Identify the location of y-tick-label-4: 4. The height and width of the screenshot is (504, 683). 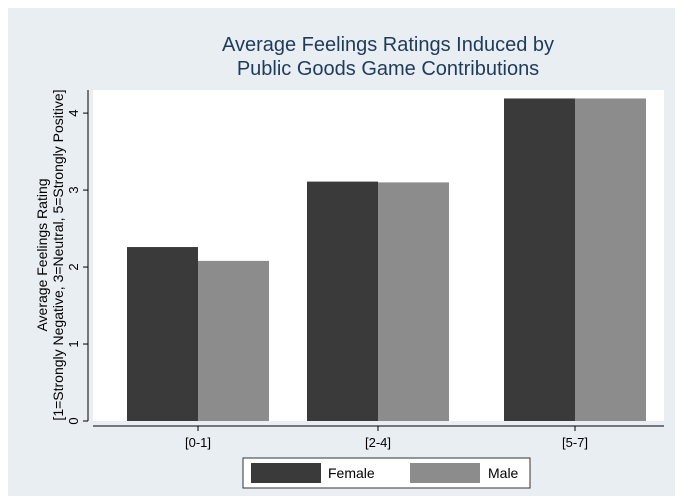
(73, 112).